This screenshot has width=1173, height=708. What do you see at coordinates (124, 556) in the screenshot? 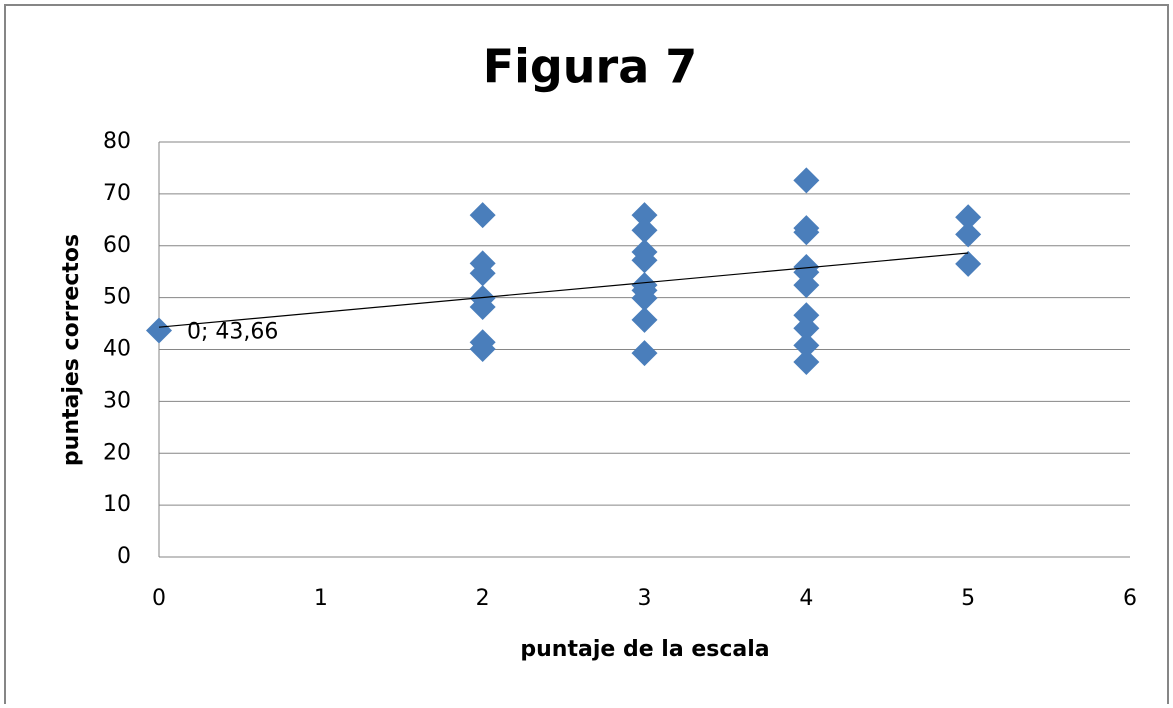
I see `y-tick-label: 0` at bounding box center [124, 556].